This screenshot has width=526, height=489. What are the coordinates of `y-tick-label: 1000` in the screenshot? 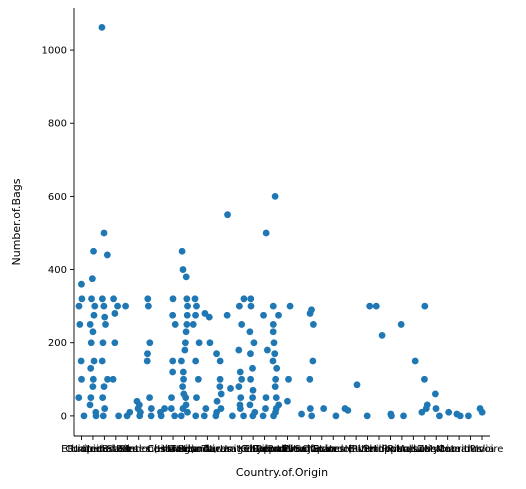 It's located at (54, 51).